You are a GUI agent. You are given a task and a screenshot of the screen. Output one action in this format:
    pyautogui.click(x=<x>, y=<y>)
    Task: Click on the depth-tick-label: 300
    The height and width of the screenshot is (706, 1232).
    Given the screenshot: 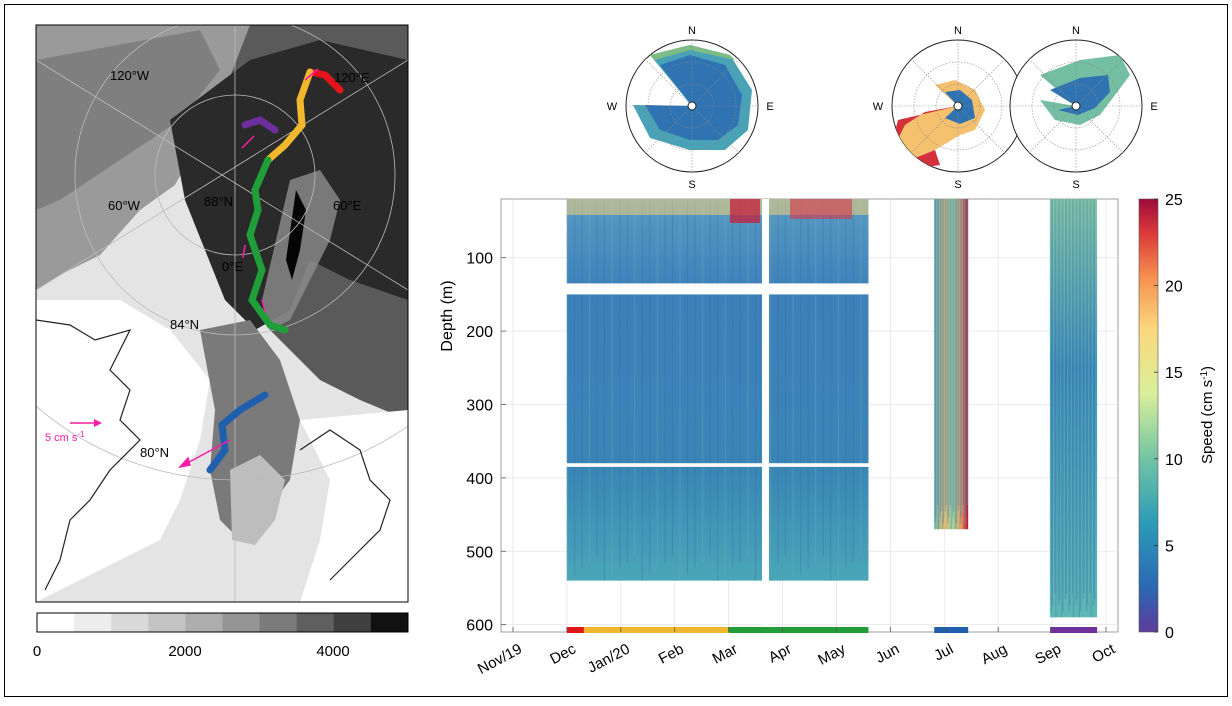 What is the action you would take?
    pyautogui.click(x=479, y=405)
    